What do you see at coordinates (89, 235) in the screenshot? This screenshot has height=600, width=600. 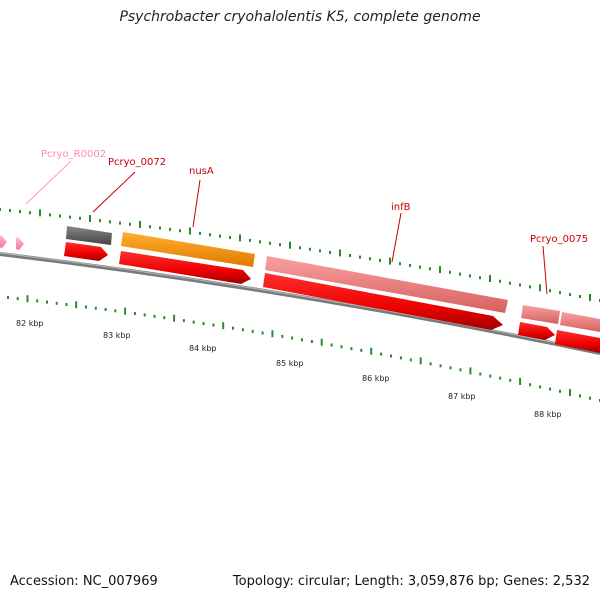 I see `gene-Pcryo_0072-pseudo` at bounding box center [89, 235].